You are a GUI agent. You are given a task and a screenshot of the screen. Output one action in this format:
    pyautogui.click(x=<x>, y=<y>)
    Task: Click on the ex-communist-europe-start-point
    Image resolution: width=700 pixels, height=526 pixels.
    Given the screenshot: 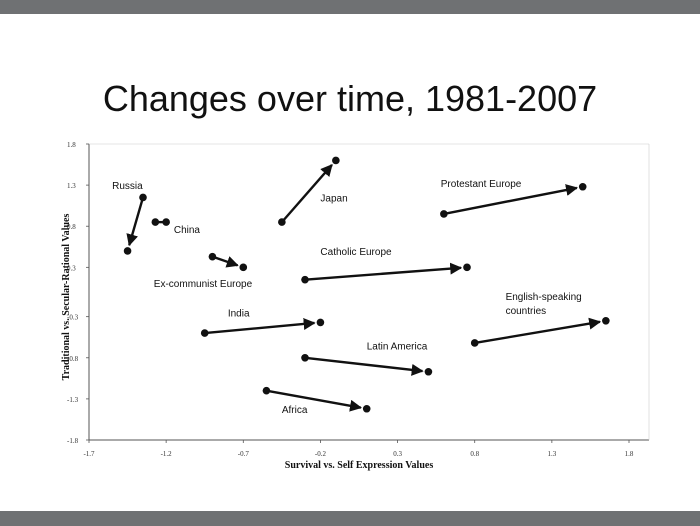 What is the action you would take?
    pyautogui.click(x=212, y=256)
    